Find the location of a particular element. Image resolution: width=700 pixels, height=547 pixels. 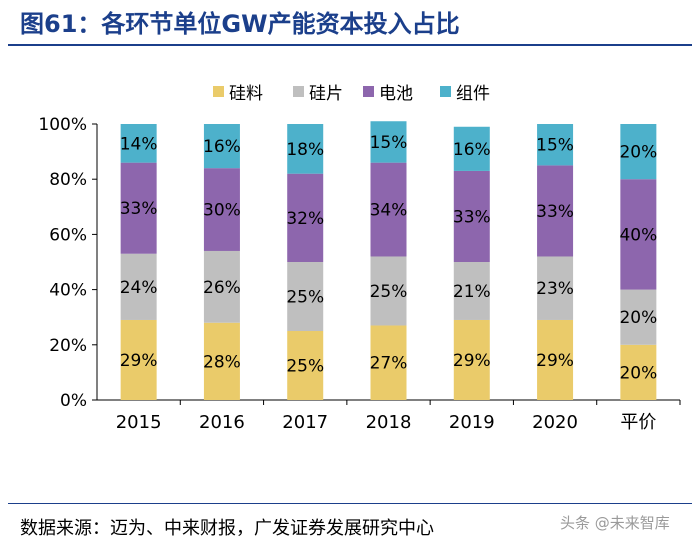

bar-data-label: 32% is located at coordinates (305, 219).